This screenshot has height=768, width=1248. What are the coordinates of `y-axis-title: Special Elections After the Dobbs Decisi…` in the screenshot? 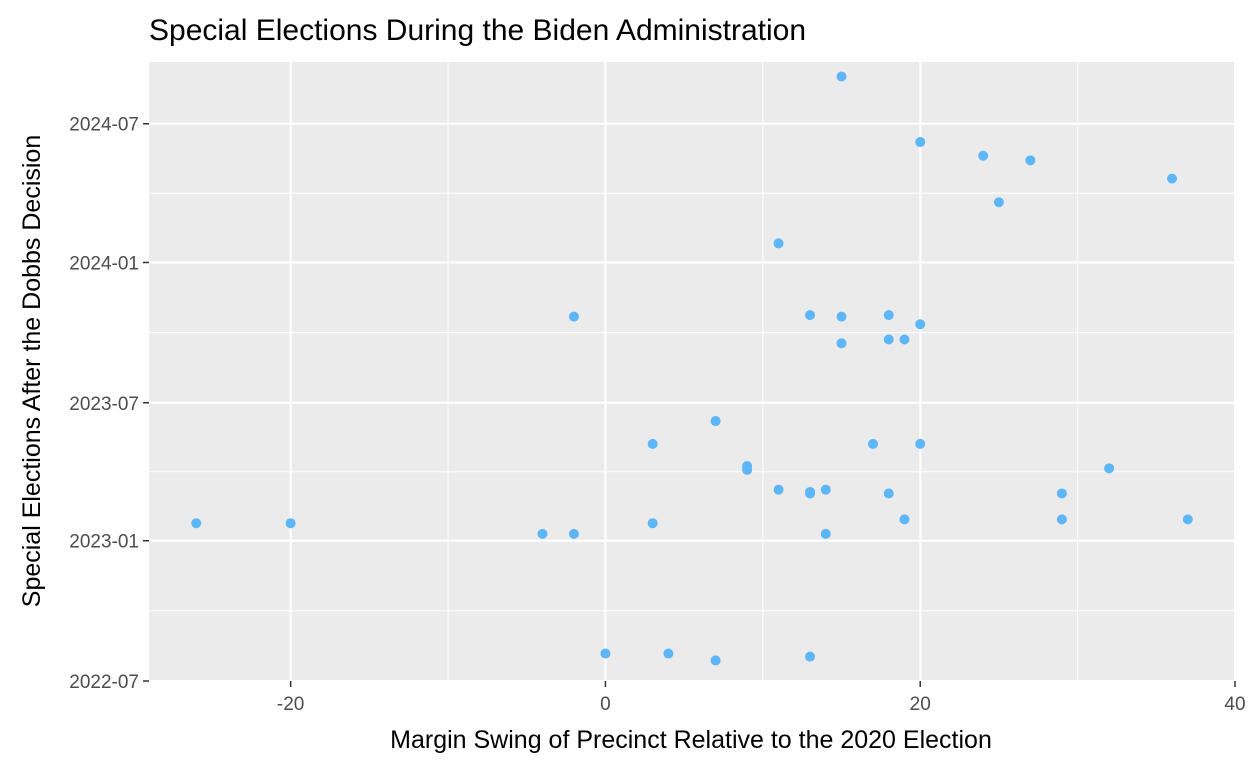 It's located at (32, 371).